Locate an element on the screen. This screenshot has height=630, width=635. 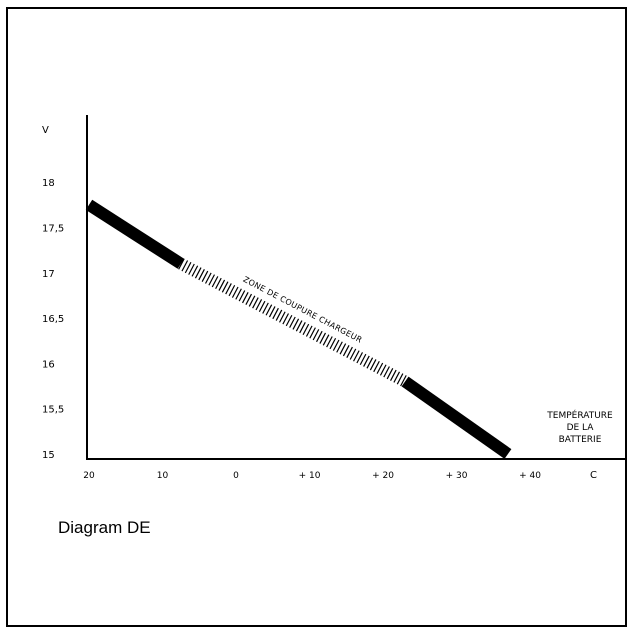
y-tick-label: 16 is located at coordinates (48, 364).